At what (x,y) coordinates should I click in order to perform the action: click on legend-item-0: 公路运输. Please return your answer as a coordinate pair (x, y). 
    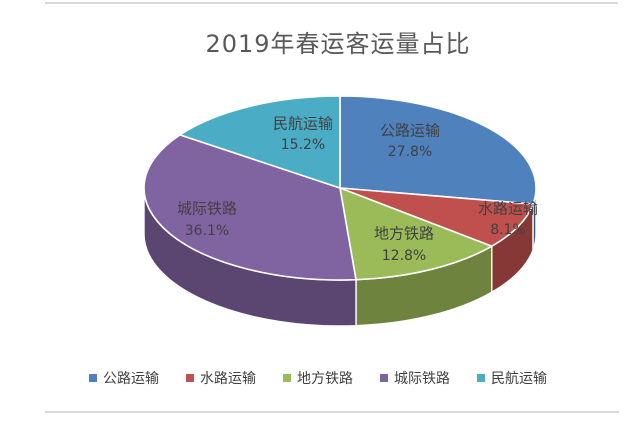
    Looking at the image, I should click on (124, 378).